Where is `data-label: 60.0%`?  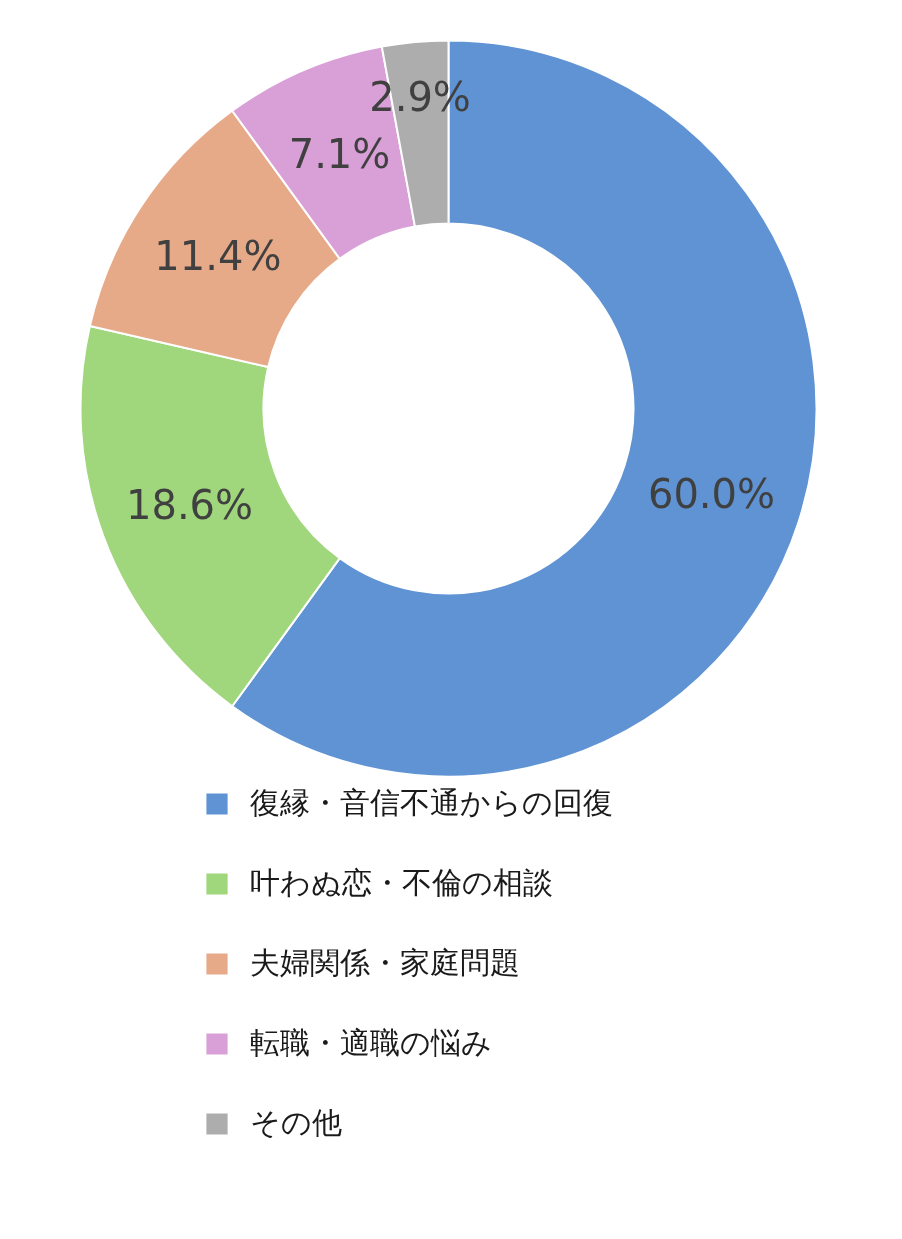 data-label: 60.0% is located at coordinates (711, 493).